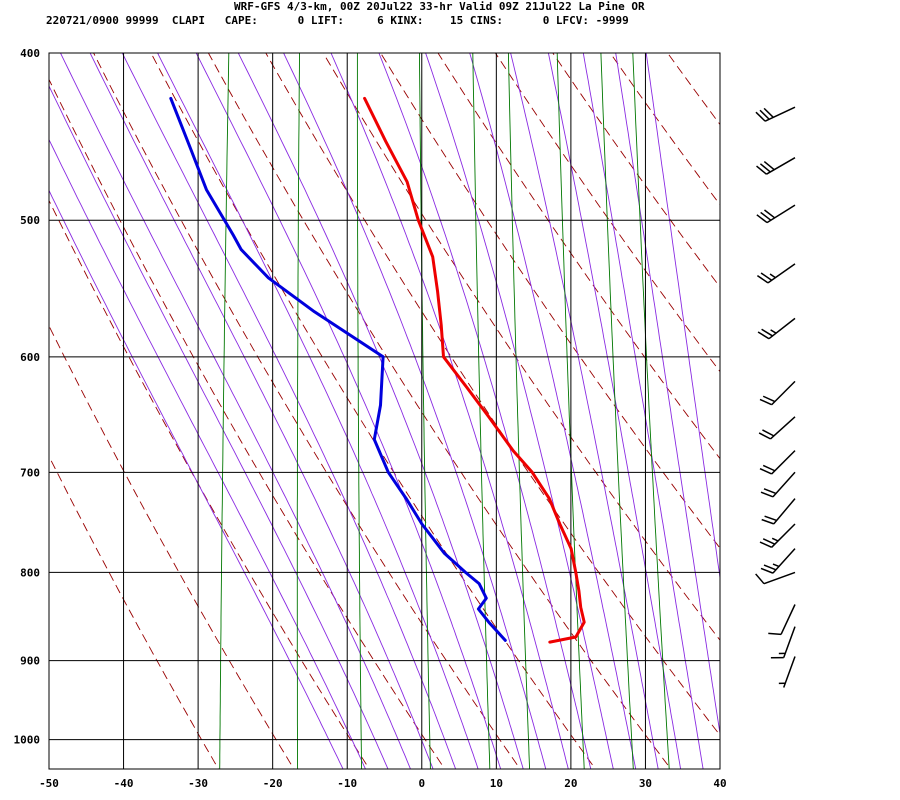 This screenshot has width=900, height=800. What do you see at coordinates (198, 783) in the screenshot?
I see `x-tick-label: -30` at bounding box center [198, 783].